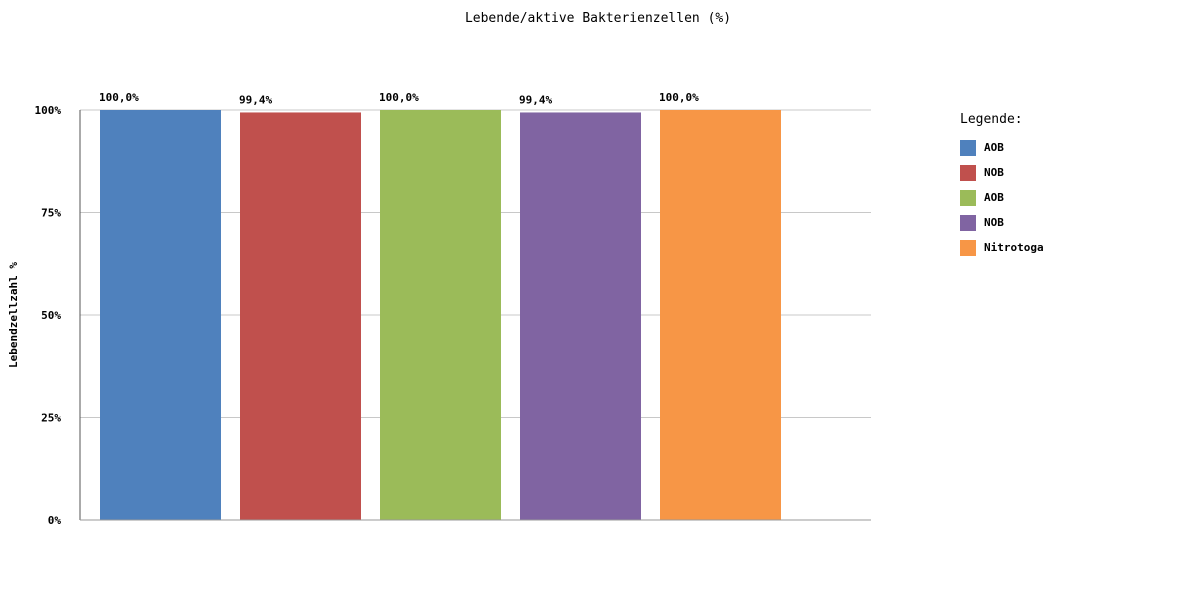 This screenshot has width=1200, height=600. What do you see at coordinates (598, 18) in the screenshot?
I see `chart-title: Lebende/aktive Bakterienzellen (%)` at bounding box center [598, 18].